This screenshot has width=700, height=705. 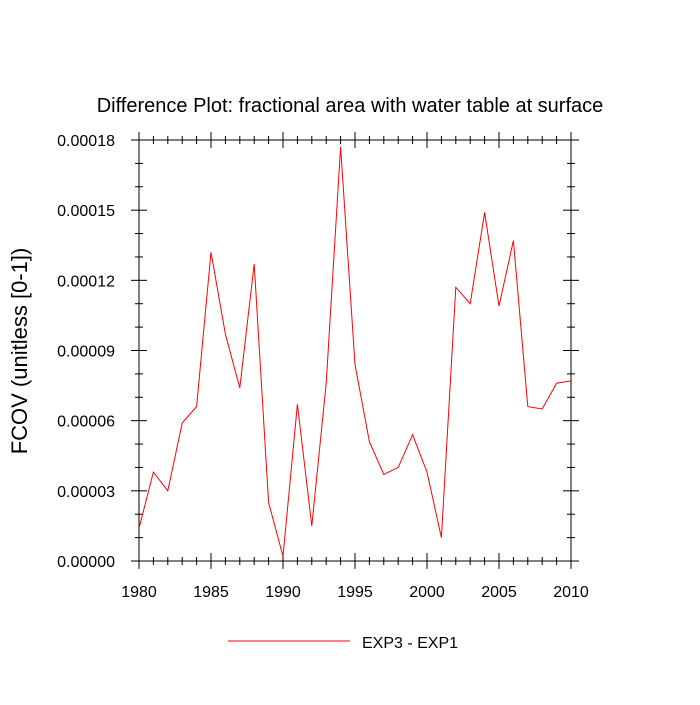 I want to click on legend-label: EXP3 - EXP1, so click(x=410, y=643).